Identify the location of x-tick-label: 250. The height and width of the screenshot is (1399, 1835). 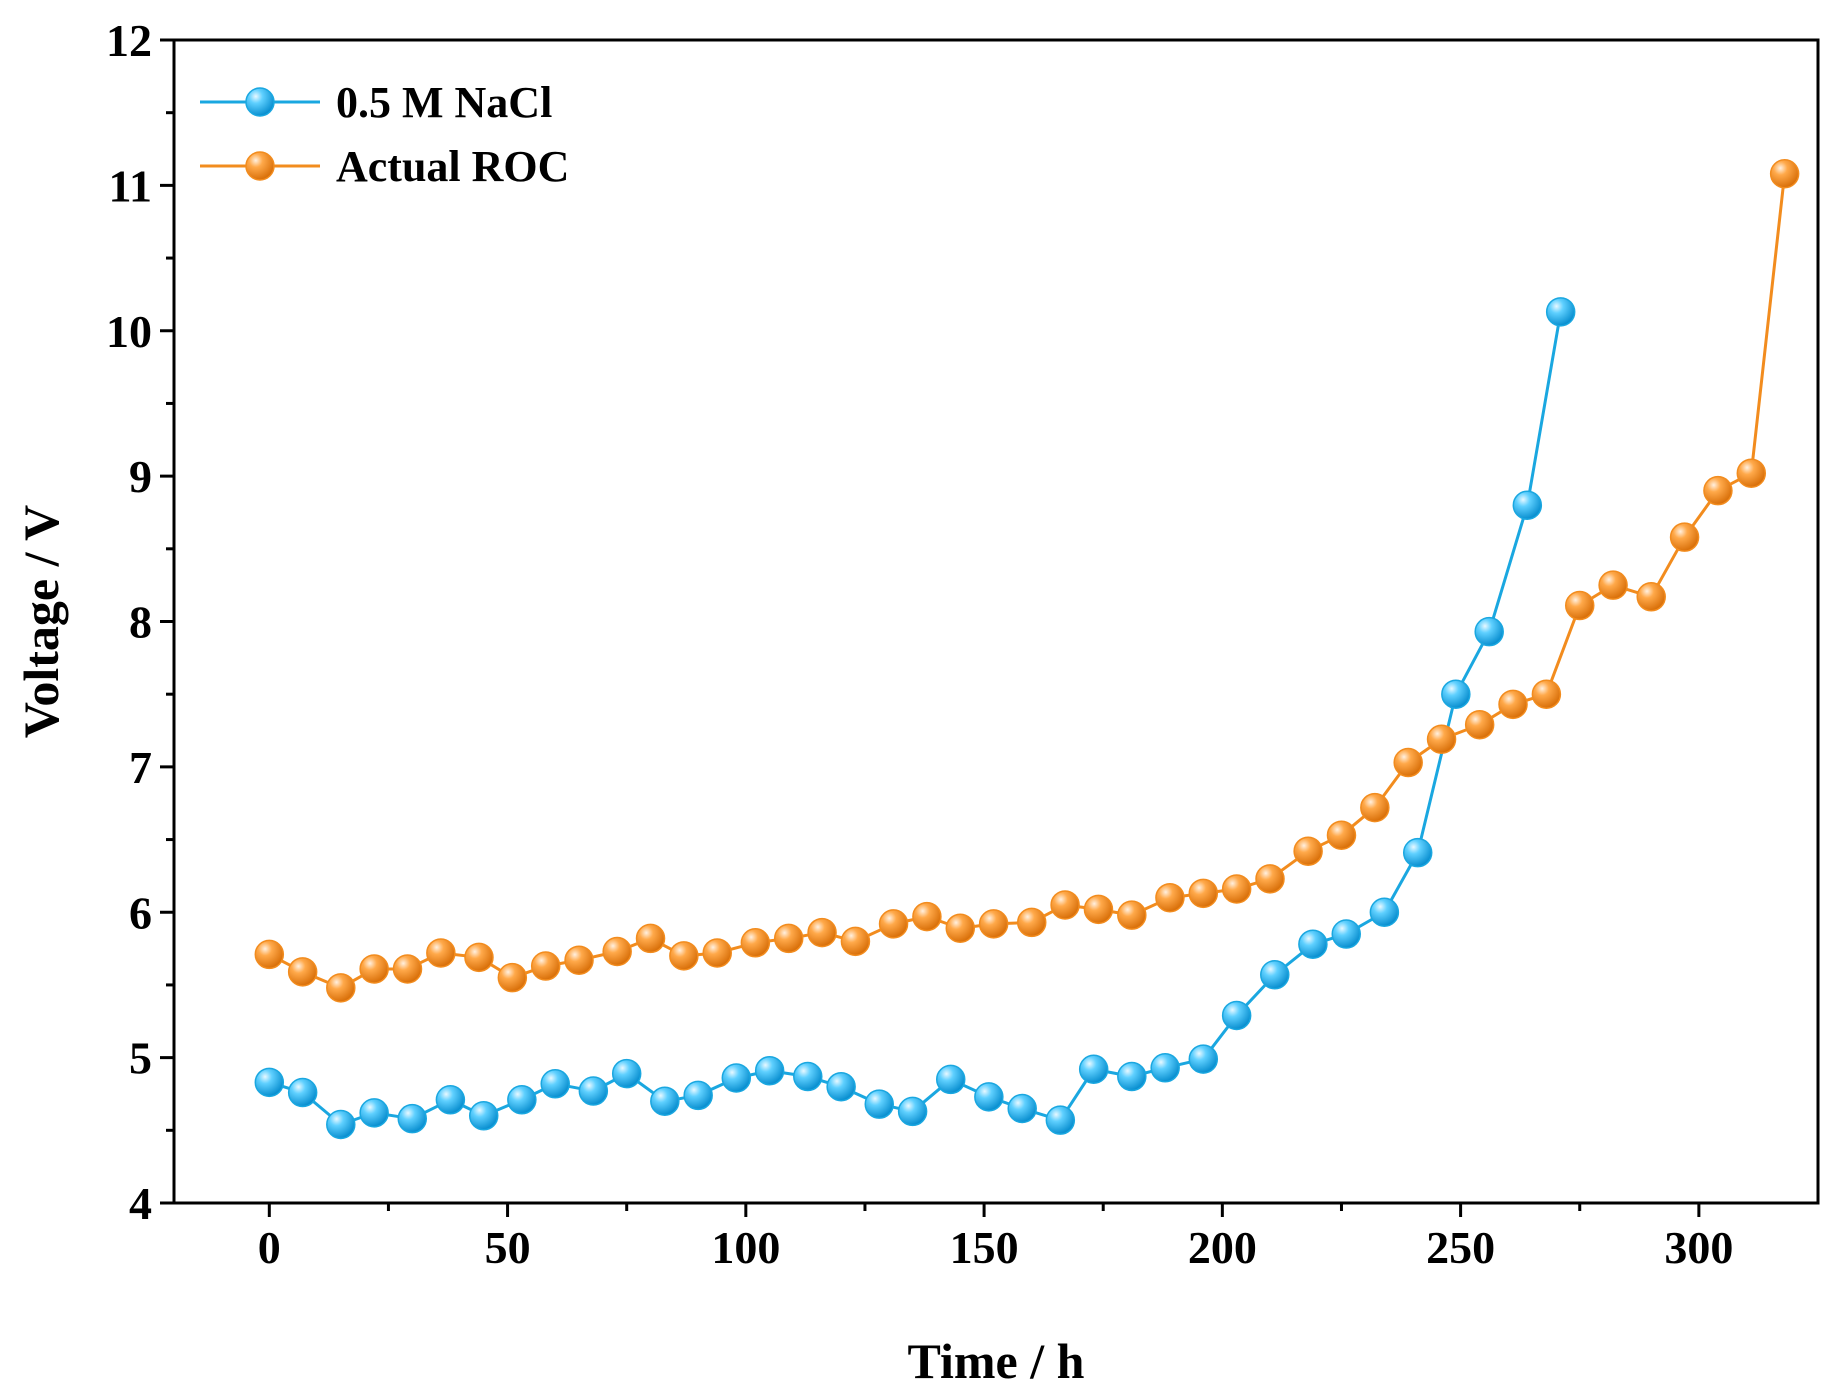
(1460, 1247).